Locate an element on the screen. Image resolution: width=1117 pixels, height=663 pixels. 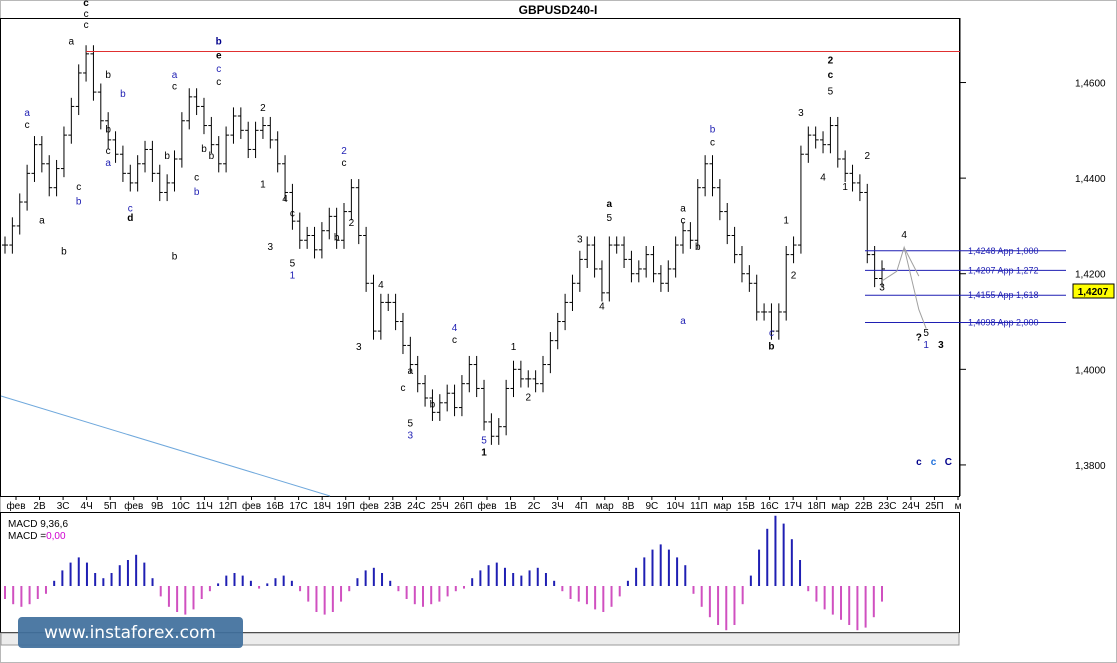
x-tick-label: 24С is located at coordinates (416, 506).